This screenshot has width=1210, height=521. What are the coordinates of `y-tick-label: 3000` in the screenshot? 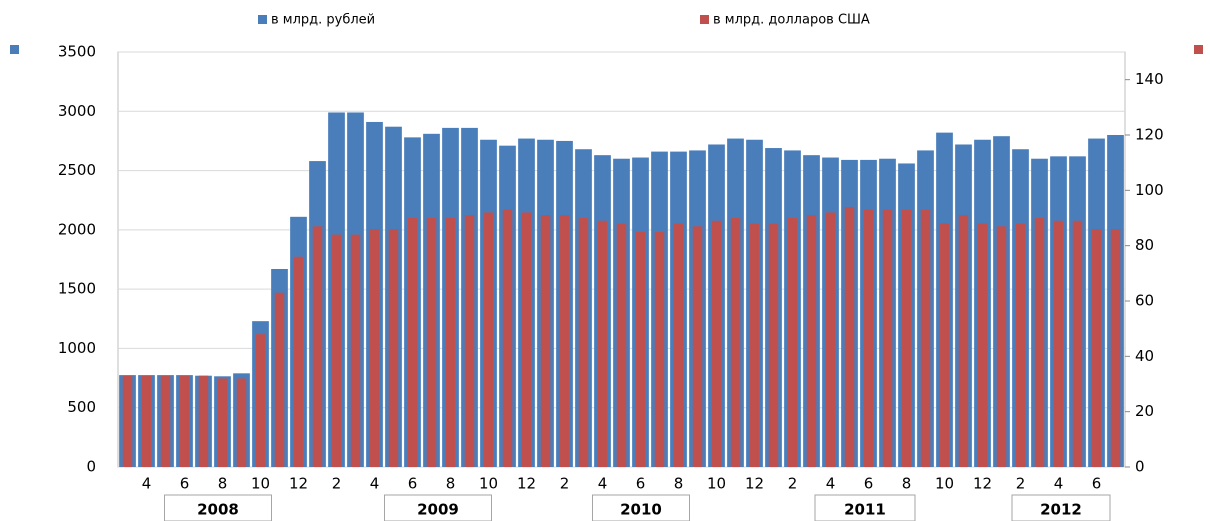 It's located at (77, 111).